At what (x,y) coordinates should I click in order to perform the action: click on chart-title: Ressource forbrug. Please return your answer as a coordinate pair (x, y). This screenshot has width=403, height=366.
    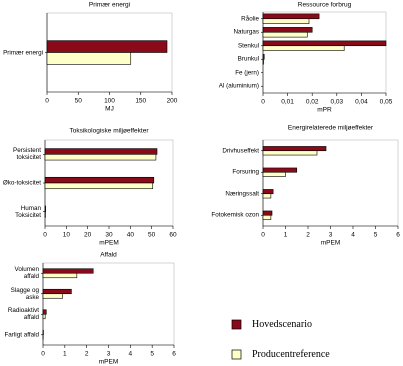
    Looking at the image, I should click on (325, 5).